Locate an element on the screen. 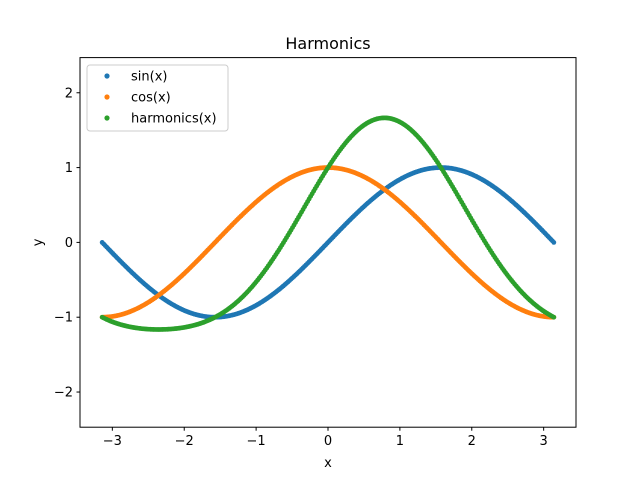 This screenshot has height=480, width=640. y-tick-label: 1 is located at coordinates (69, 168).